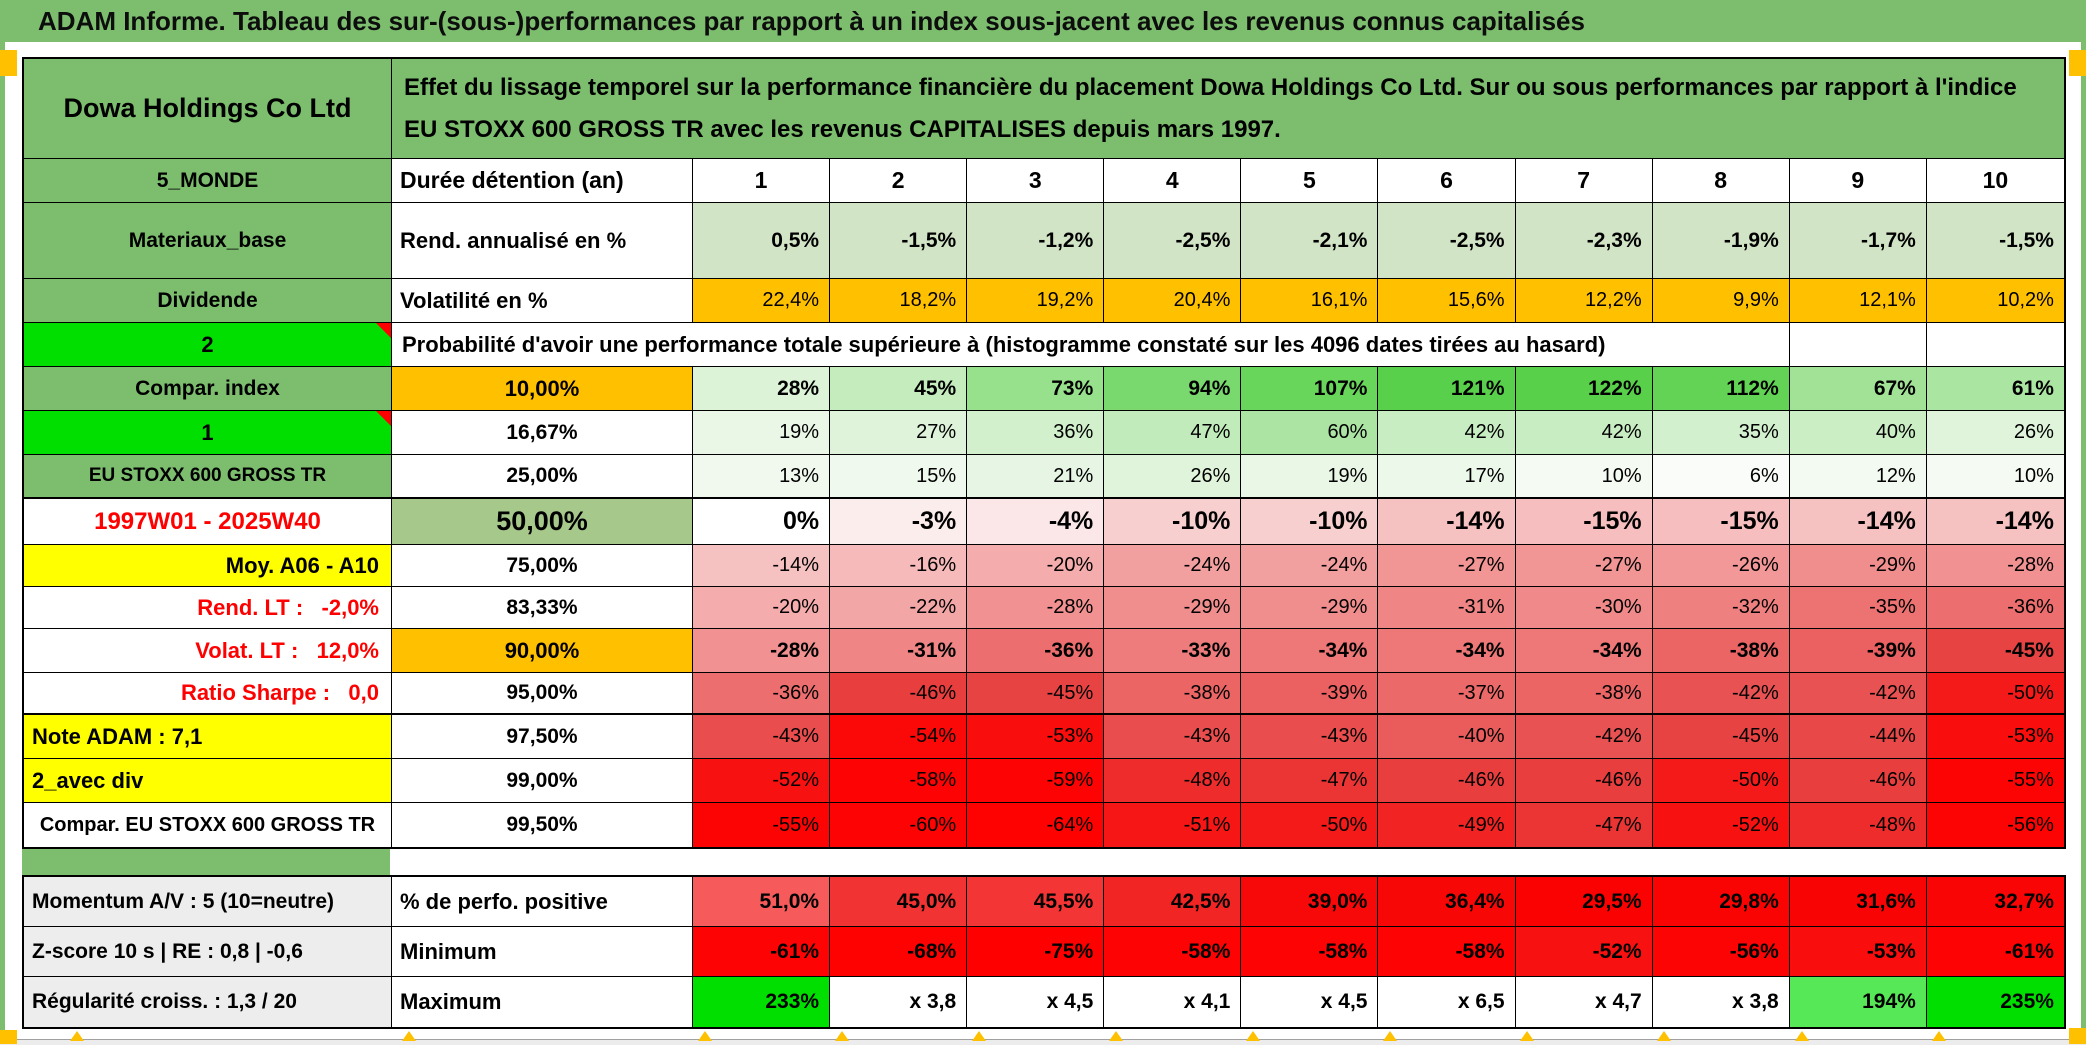 The height and width of the screenshot is (1045, 2086). Describe the element at coordinates (1995, 301) in the screenshot. I see `matrix-cell: 10,2%` at that location.